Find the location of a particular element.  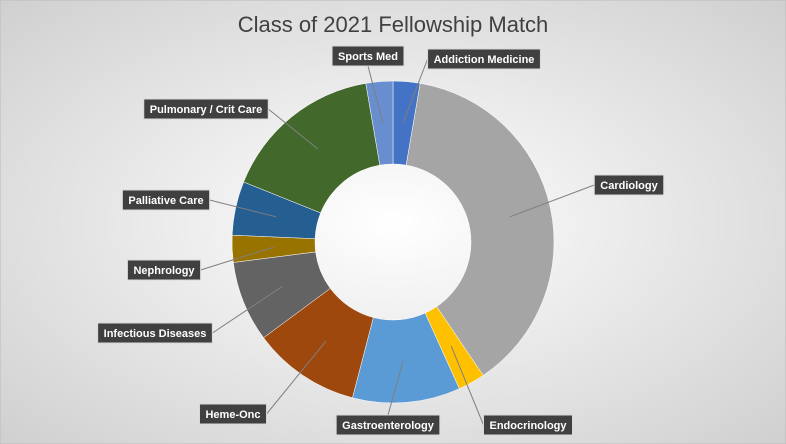

data-label: Heme-Onc is located at coordinates (232, 415).